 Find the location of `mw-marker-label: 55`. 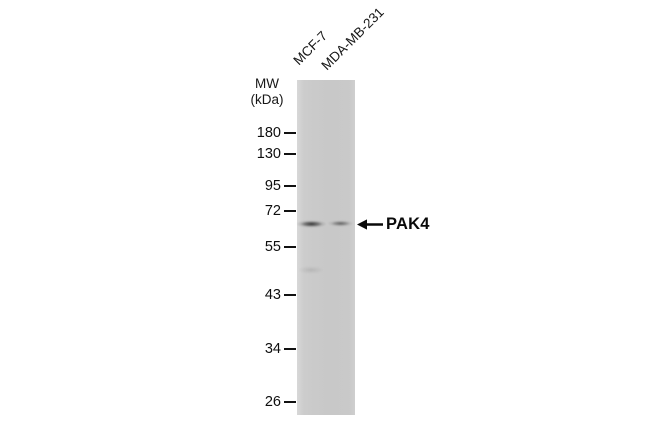

mw-marker-label: 55 is located at coordinates (272, 246).